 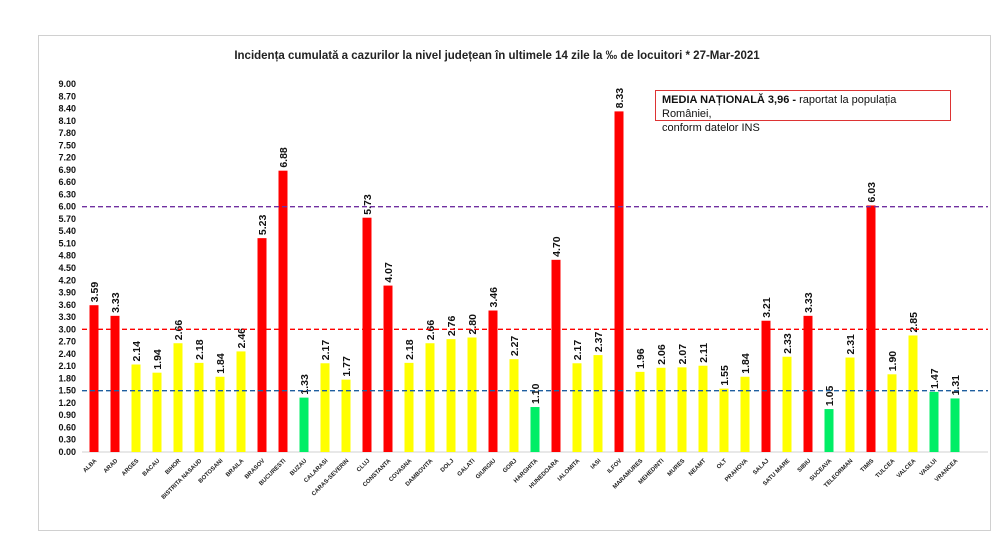 What do you see at coordinates (346, 415) in the screenshot?
I see `bar-caras-severin` at bounding box center [346, 415].